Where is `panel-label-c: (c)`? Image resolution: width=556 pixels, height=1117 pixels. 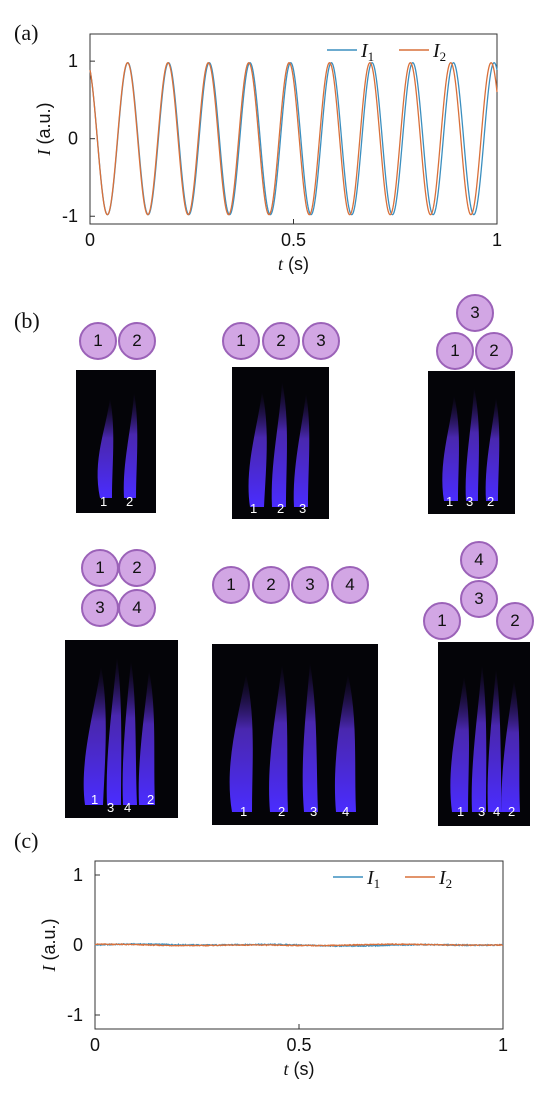 panel-label-c: (c) is located at coordinates (26, 840).